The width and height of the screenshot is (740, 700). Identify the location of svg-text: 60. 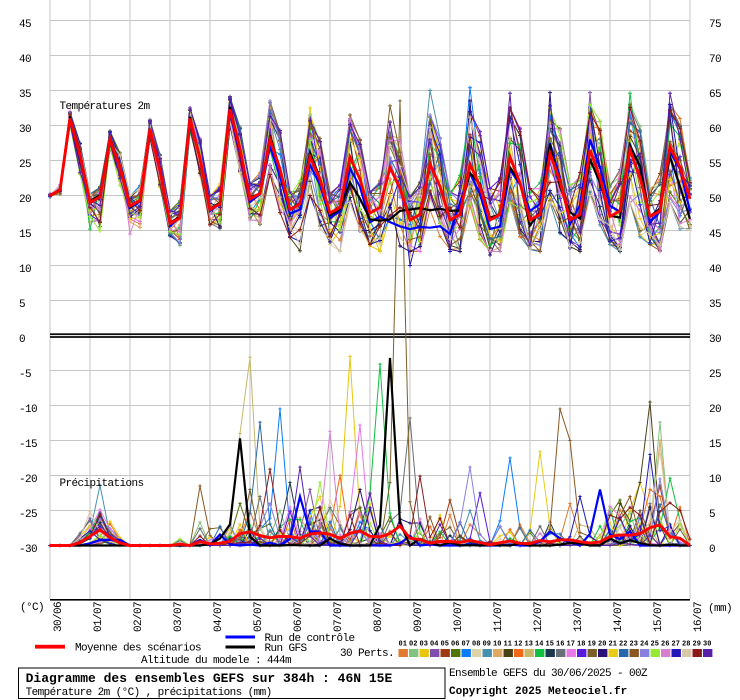
(715, 130).